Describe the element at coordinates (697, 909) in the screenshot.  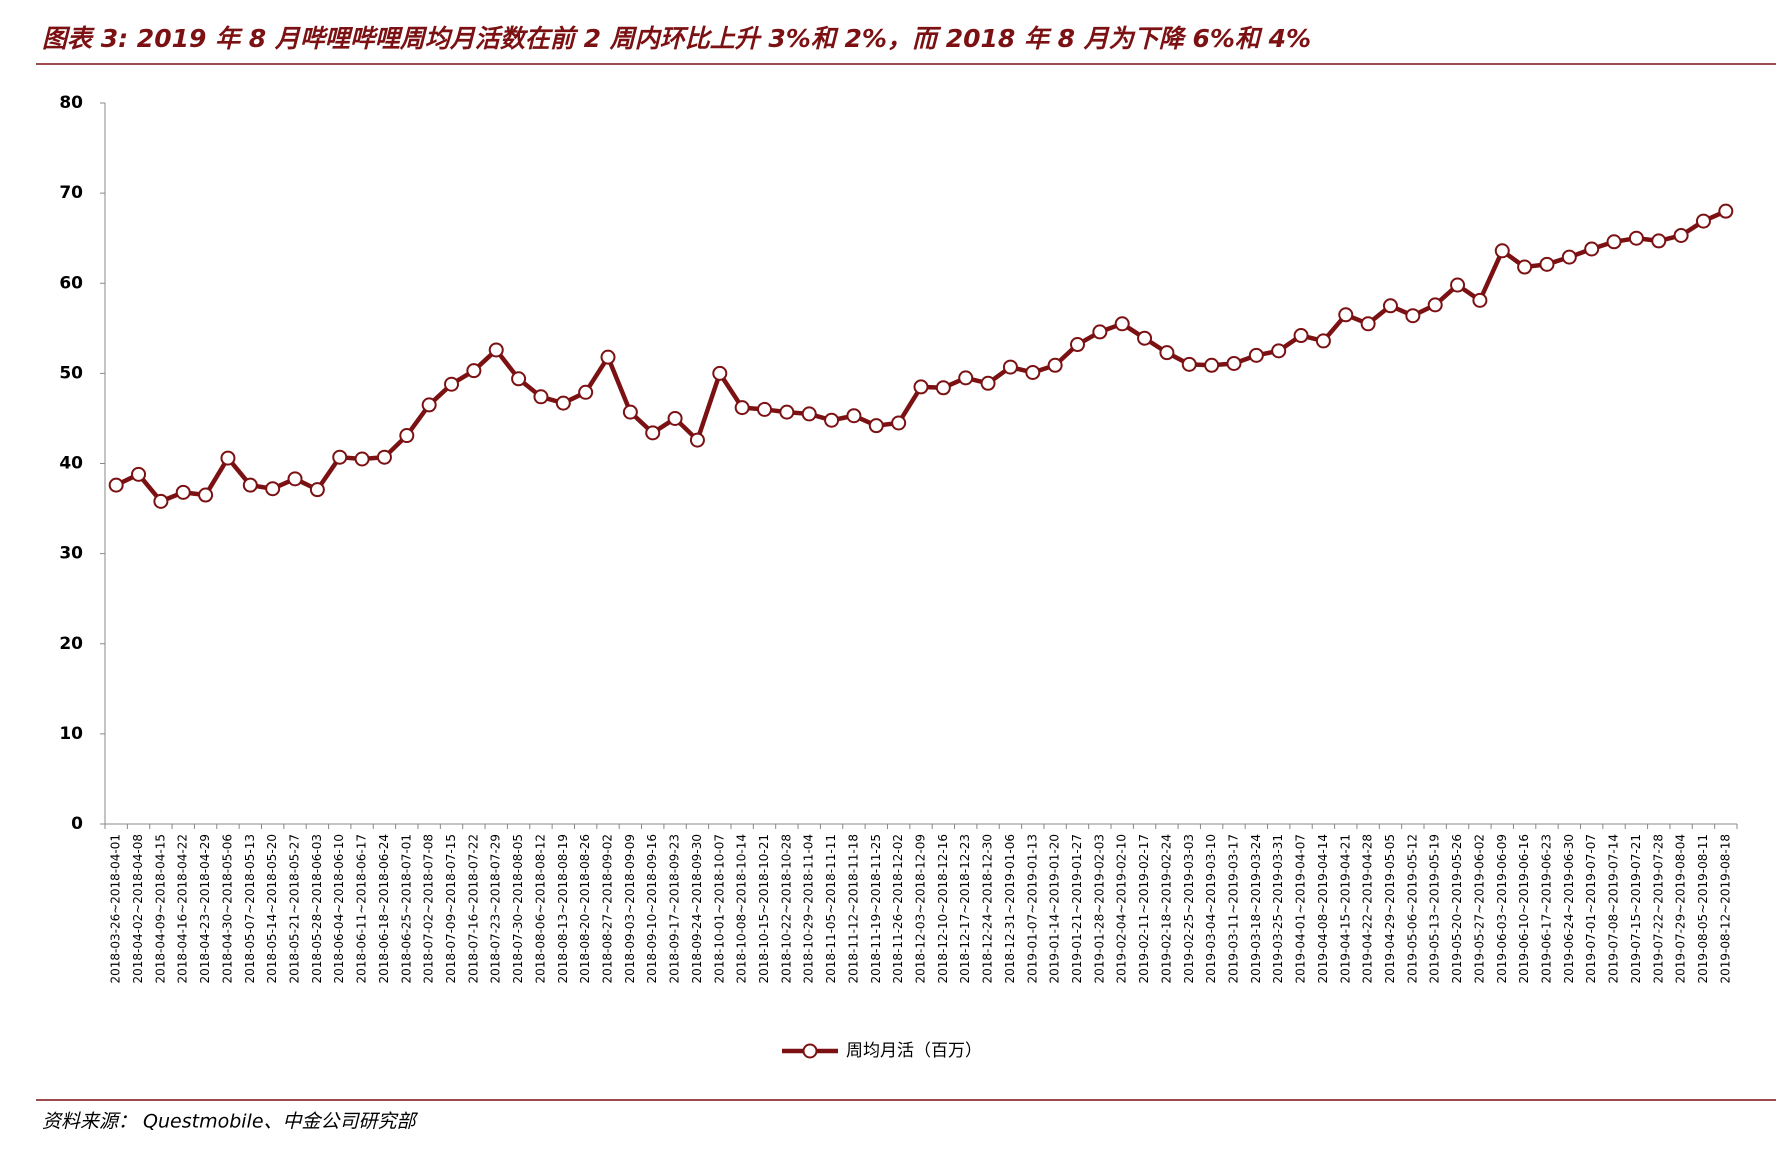
I see `x-tick-label: 2018-09-24~2018-09-30` at that location.